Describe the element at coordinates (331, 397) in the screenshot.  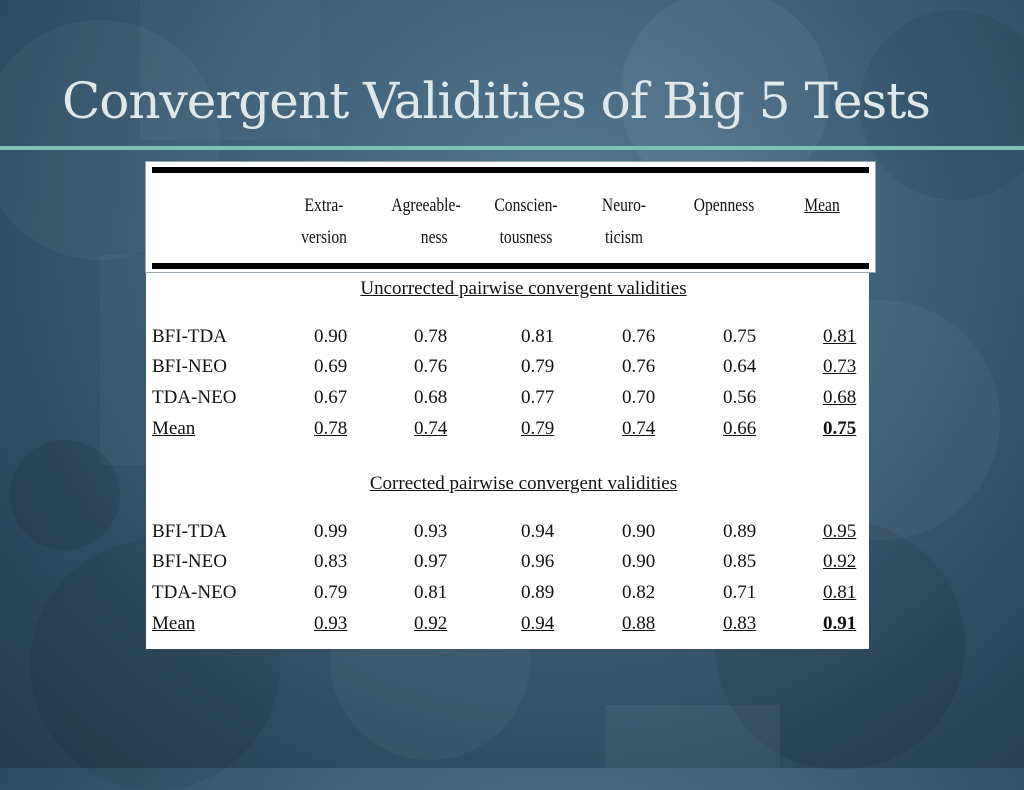
I see `table-cell: 0.67` at that location.